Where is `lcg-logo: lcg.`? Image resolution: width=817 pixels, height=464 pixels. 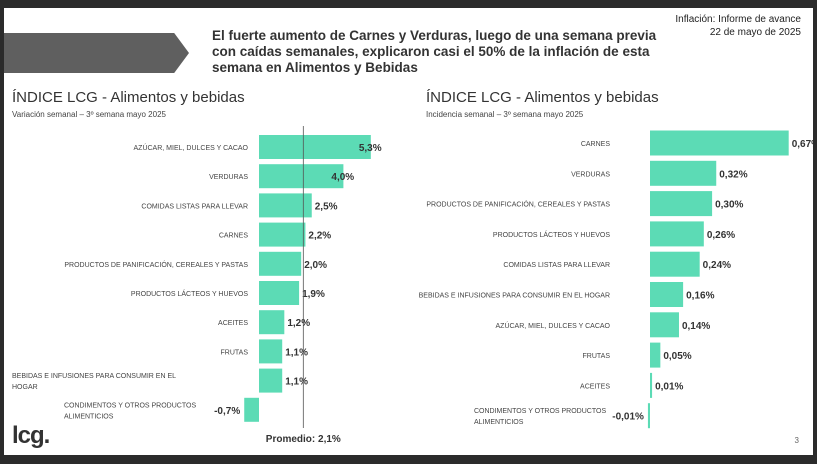 lcg-logo: lcg. is located at coordinates (31, 435).